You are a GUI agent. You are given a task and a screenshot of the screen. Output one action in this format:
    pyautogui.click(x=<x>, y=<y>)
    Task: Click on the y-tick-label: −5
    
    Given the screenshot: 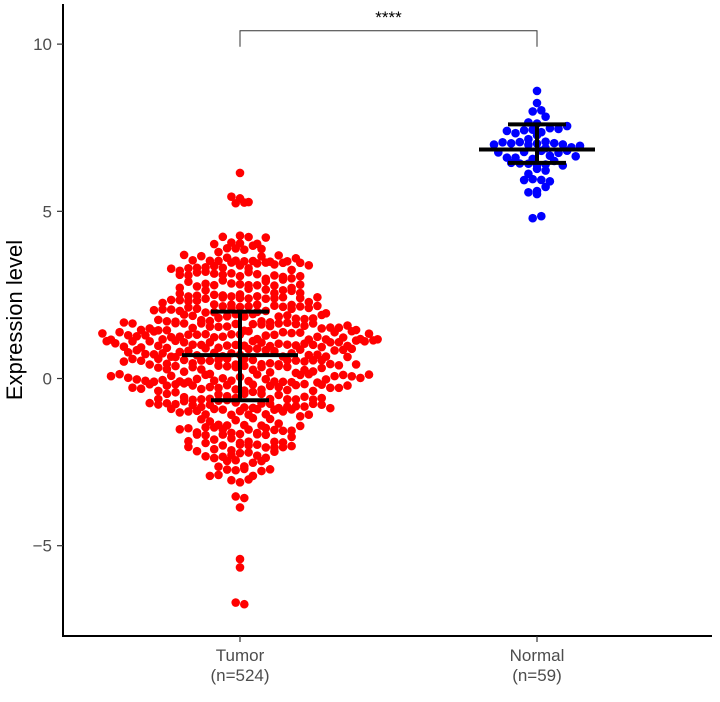 What is the action you would take?
    pyautogui.click(x=42, y=546)
    